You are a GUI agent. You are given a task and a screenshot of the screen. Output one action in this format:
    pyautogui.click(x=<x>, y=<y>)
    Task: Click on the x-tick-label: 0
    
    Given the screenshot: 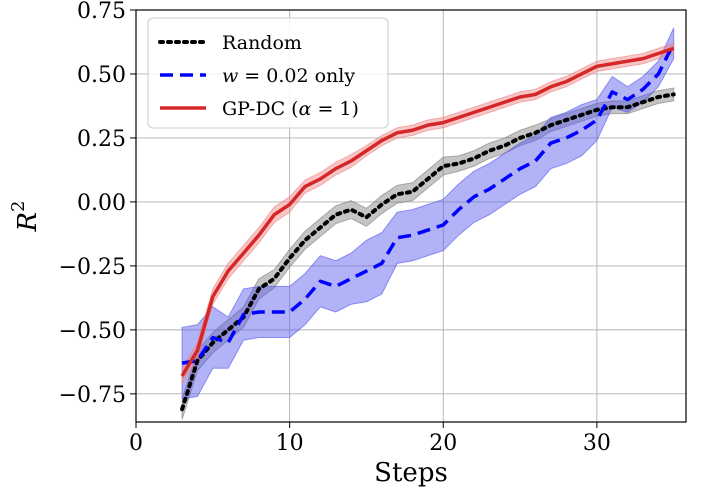 What is the action you would take?
    pyautogui.click(x=136, y=443)
    